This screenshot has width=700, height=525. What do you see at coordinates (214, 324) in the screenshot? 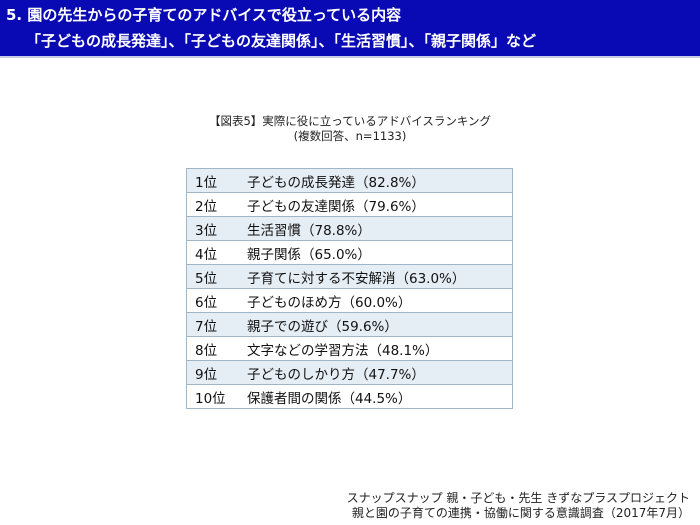
I see `rank-cell: 7位` at bounding box center [214, 324].